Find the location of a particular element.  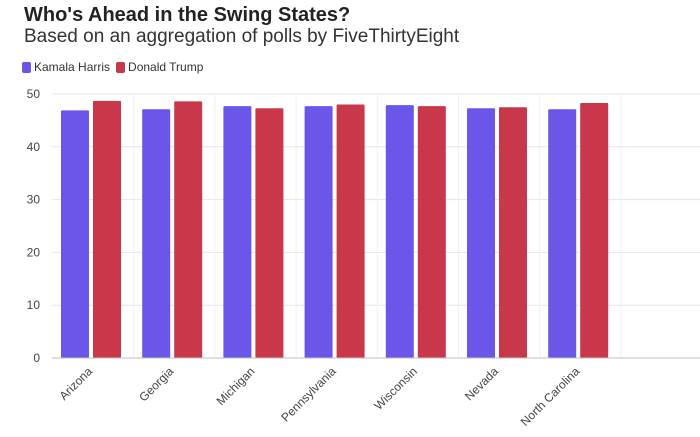

bar-trump-arizona is located at coordinates (107, 229).